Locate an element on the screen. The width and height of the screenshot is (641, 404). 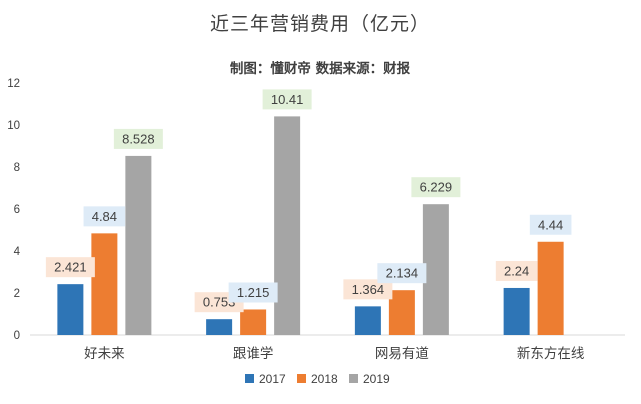
data-label: 1.364 is located at coordinates (368, 289).